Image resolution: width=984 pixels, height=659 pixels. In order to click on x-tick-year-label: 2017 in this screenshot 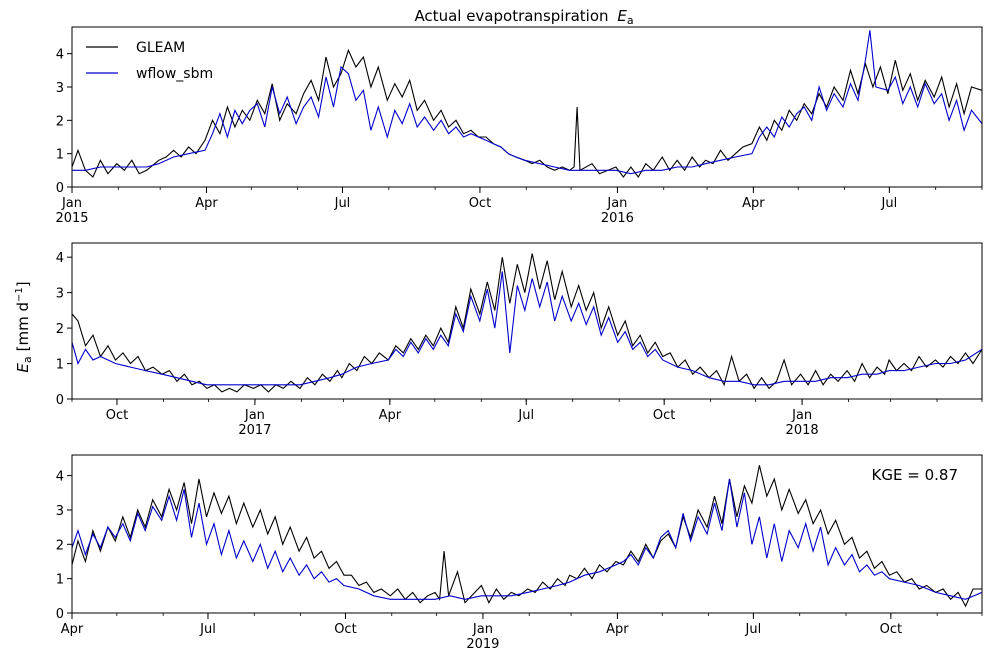, I will do `click(254, 430)`.